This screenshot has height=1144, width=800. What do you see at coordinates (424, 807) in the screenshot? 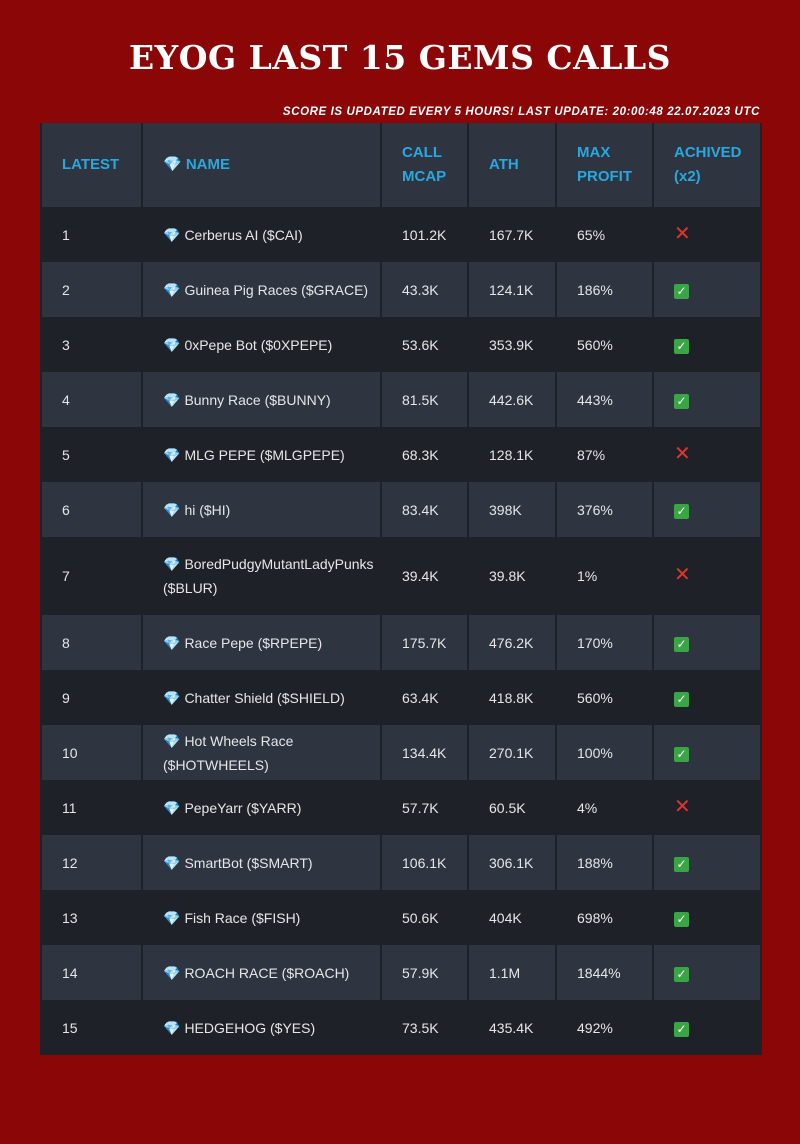
I see `call-mcap-cell: 57.7K` at bounding box center [424, 807].